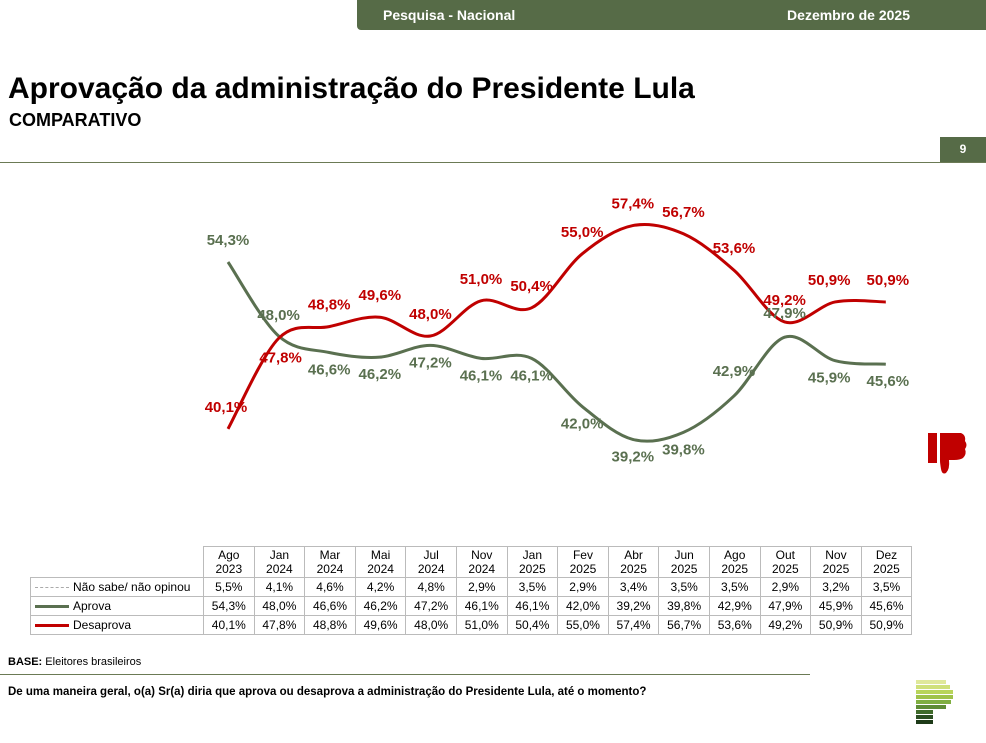 Image resolution: width=986 pixels, height=743 pixels. What do you see at coordinates (633, 562) in the screenshot?
I see `column-header: Abr 2025` at bounding box center [633, 562].